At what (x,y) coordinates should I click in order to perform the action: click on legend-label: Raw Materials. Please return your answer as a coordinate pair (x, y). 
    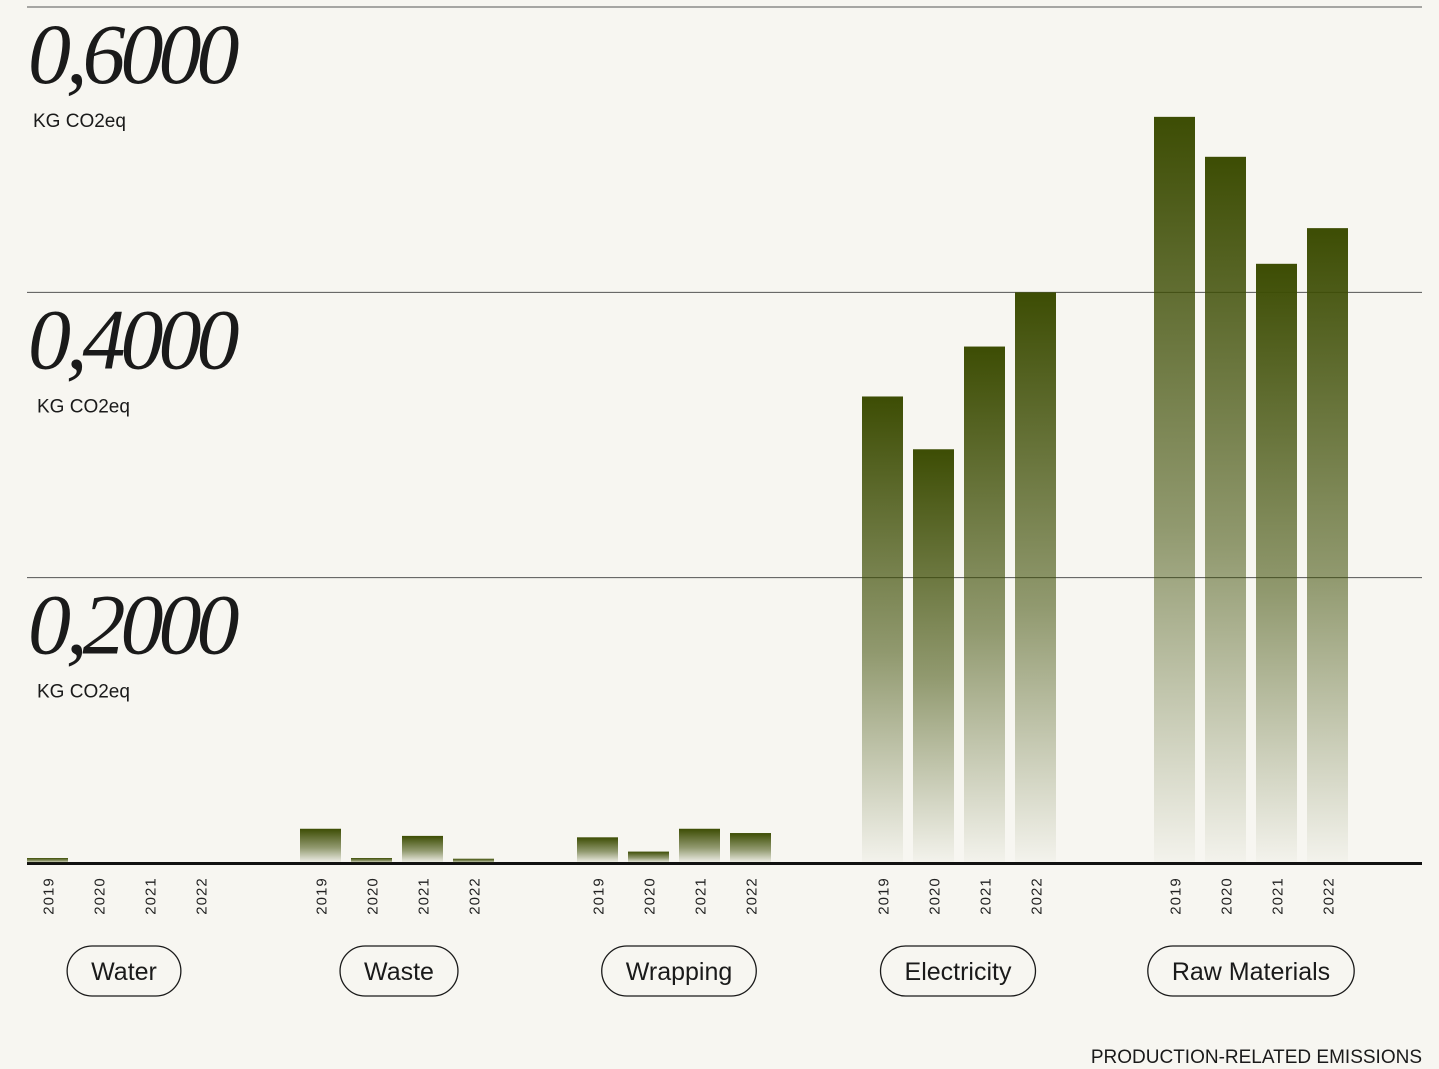
    Looking at the image, I should click on (1251, 972).